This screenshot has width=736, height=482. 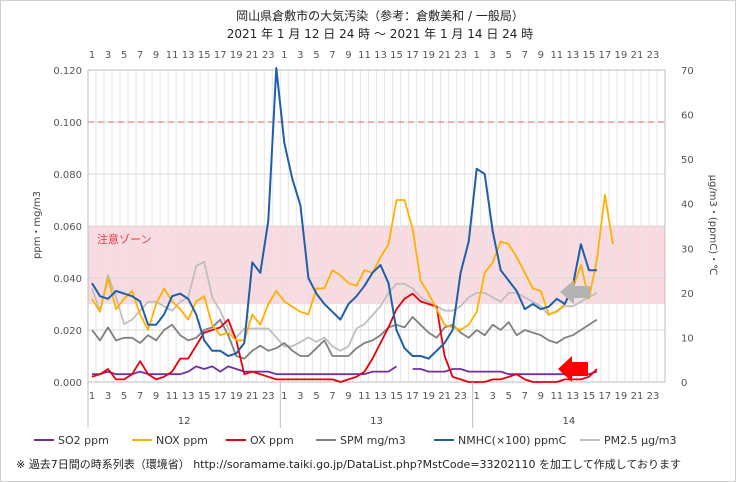 I want to click on legend-entry: SO2 ppm, so click(x=83, y=440).